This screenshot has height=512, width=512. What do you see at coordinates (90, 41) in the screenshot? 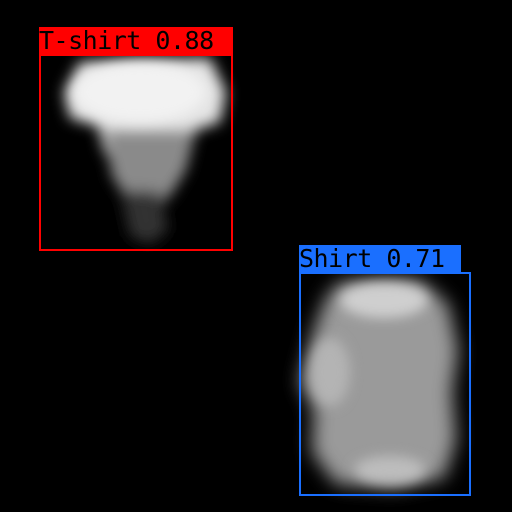
I see `tshirt-label-name: T-shirt` at bounding box center [90, 41].